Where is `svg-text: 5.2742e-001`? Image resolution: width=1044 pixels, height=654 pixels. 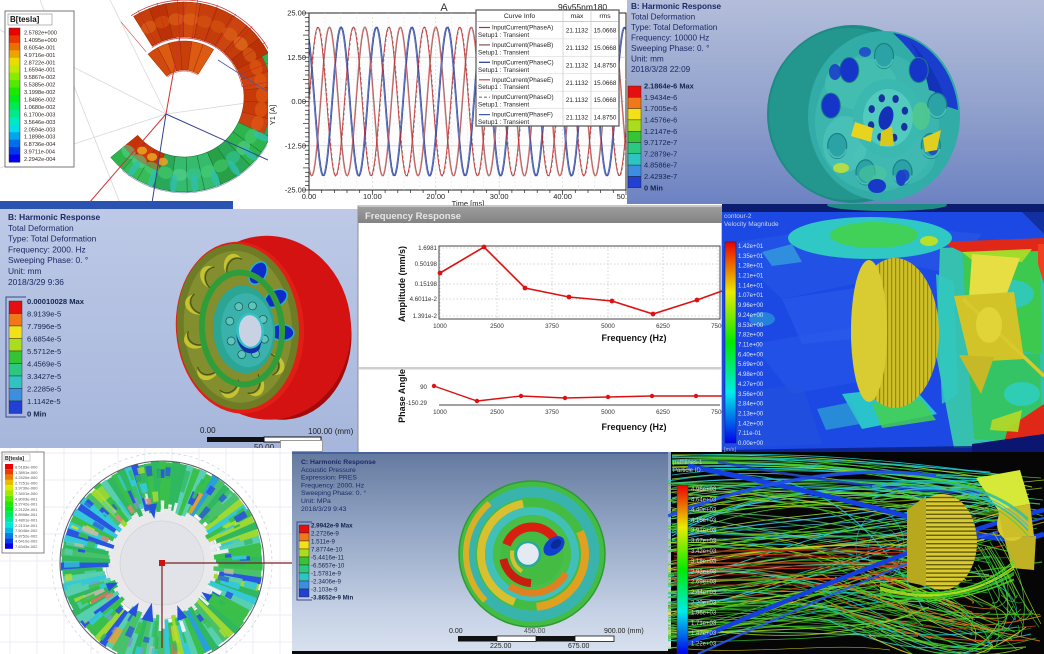 svg-text: 5.2742e-001 is located at coordinates (26, 504).